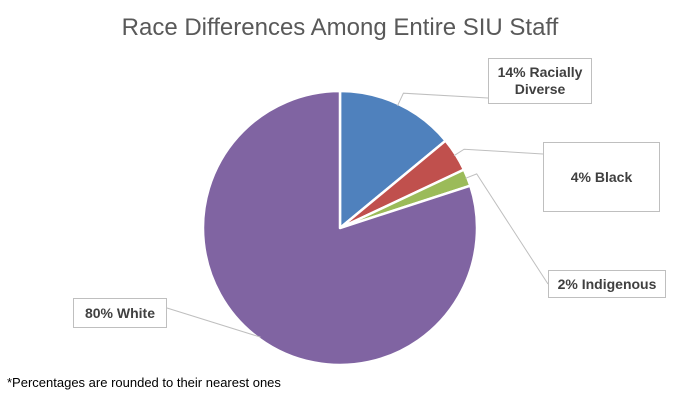 The height and width of the screenshot is (405, 680). Describe the element at coordinates (443, 99) in the screenshot. I see `leader-line-racially-diverse` at that location.